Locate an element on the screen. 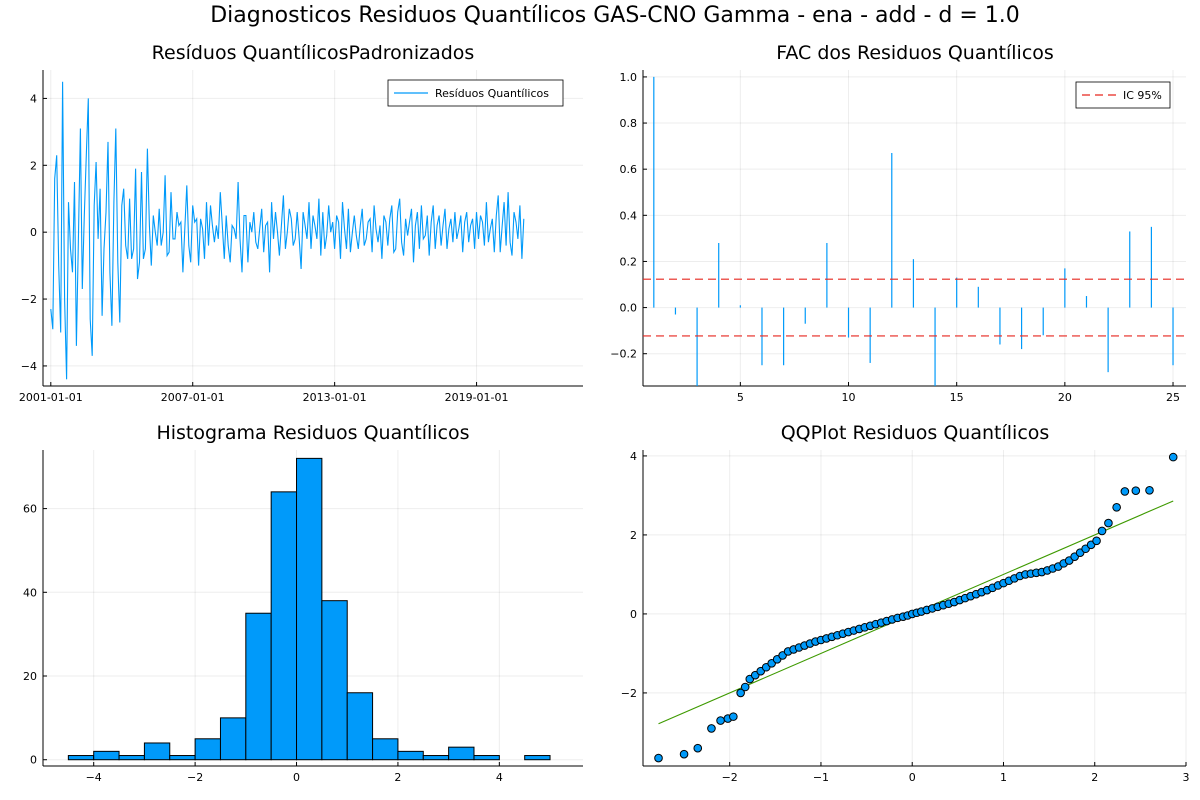 The height and width of the screenshot is (800, 1200). panel-title: FAC dos Residuos Quantílicos is located at coordinates (915, 53).